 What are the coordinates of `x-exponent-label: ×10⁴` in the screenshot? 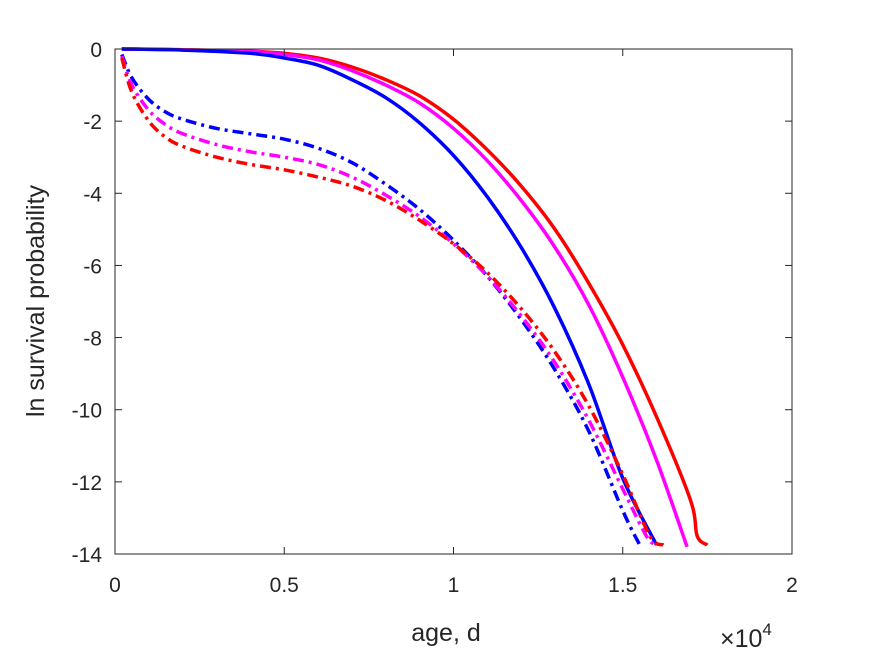 It's located at (746, 636).